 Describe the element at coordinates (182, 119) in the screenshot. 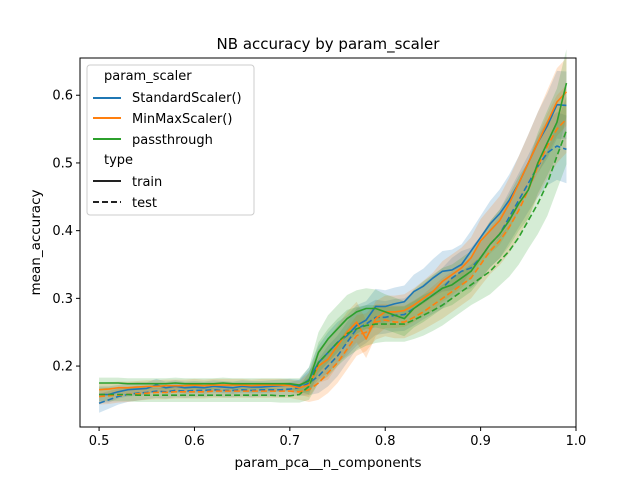

I see `legend-label-minmaxscaler: MinMaxScaler()` at that location.